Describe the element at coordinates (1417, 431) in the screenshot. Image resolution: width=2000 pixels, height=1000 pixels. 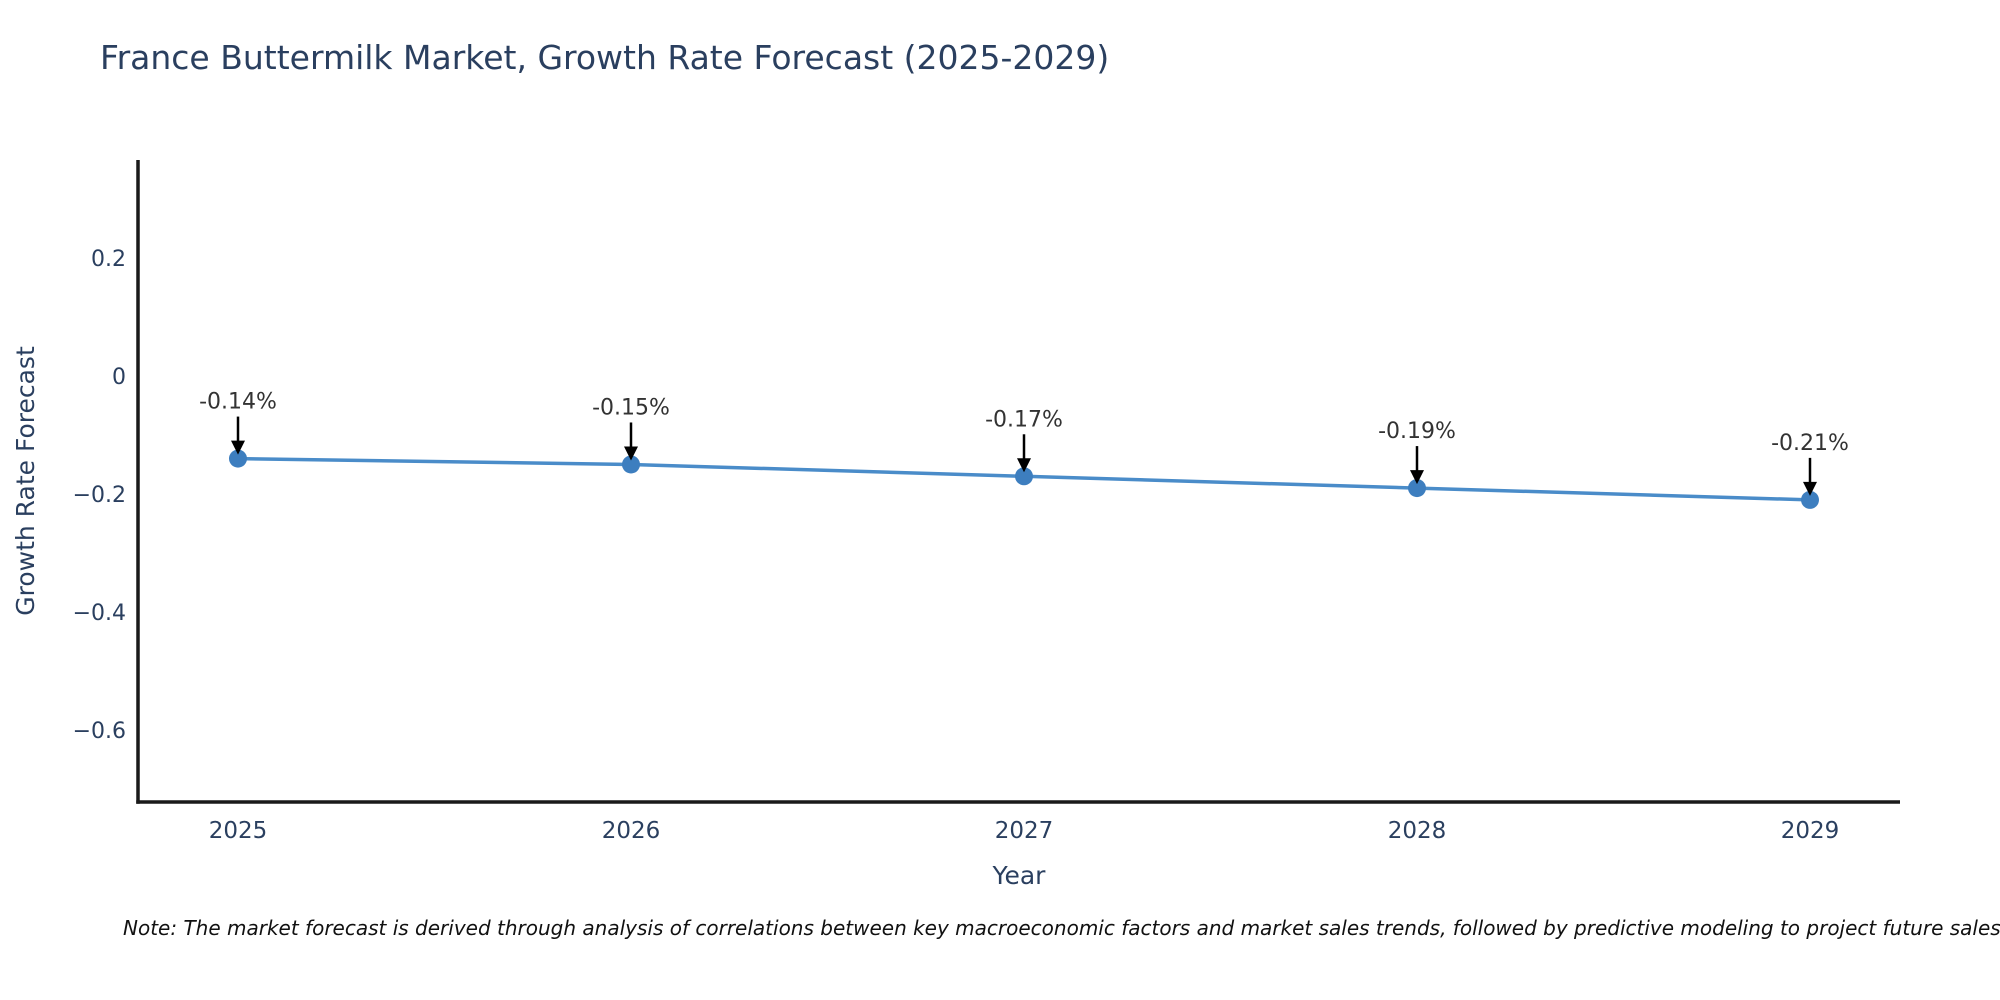
I see `annotation-label: -0.19%` at that location.